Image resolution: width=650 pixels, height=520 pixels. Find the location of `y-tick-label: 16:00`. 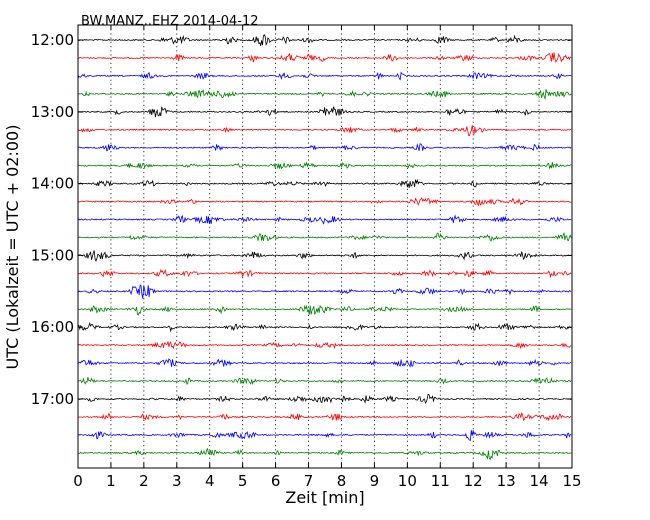

y-tick-label: 16:00 is located at coordinates (52, 327).